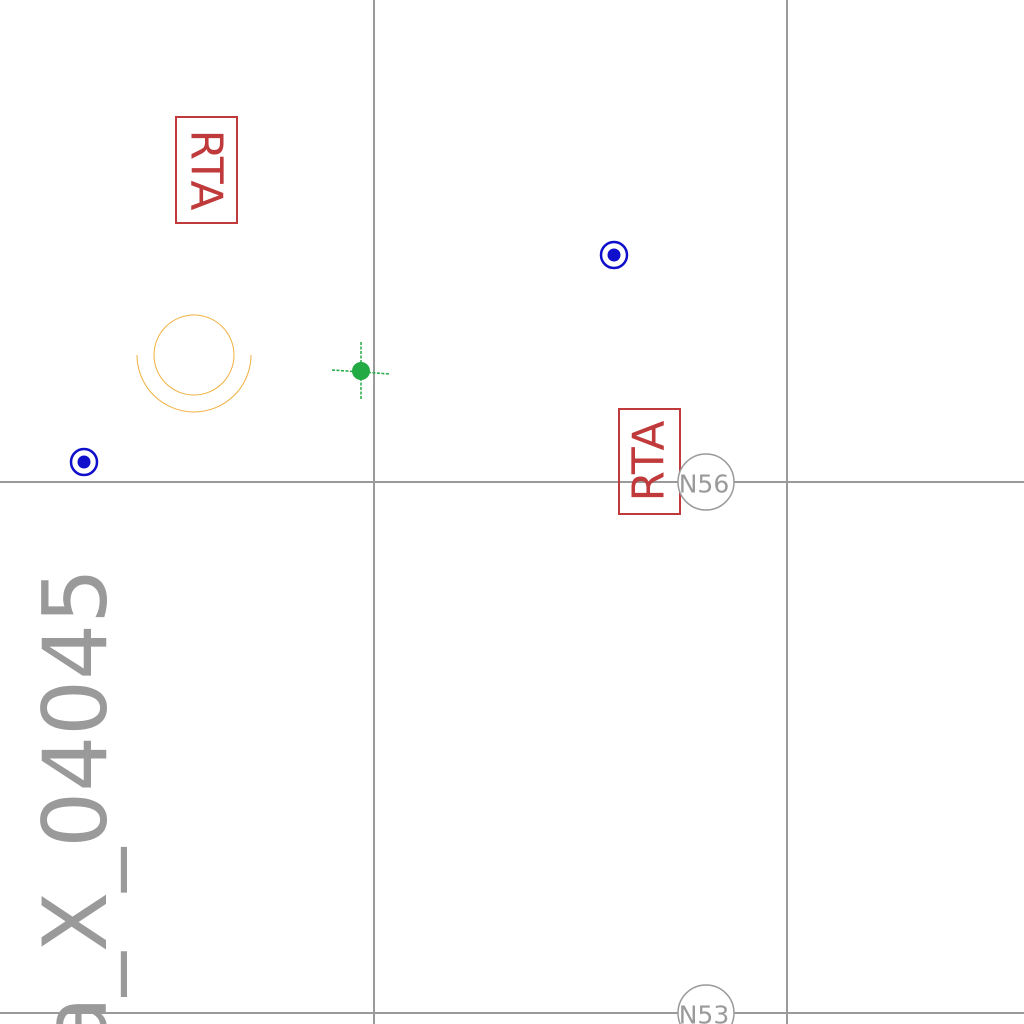 This screenshot has height=1024, width=1024. I want to click on rta-tag-1-label: RTA, so click(206, 170).